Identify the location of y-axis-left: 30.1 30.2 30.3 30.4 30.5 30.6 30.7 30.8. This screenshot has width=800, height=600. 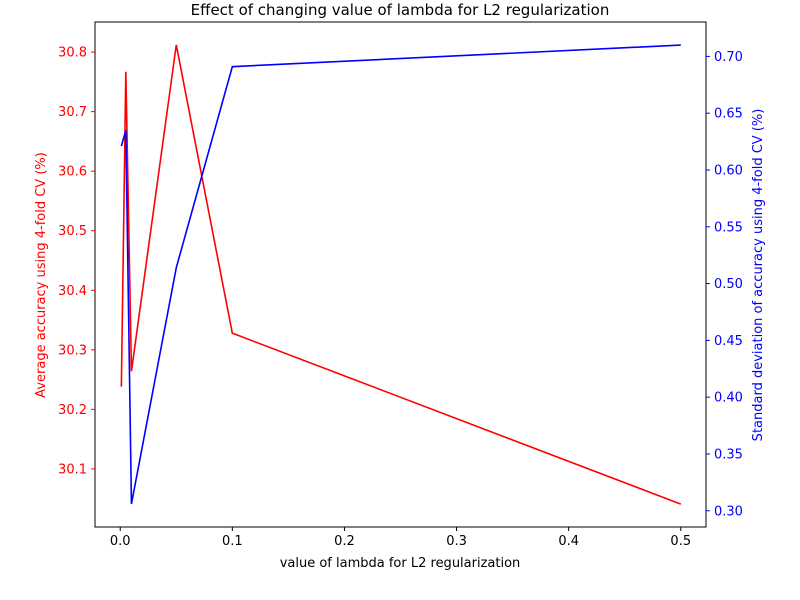
(76, 261).